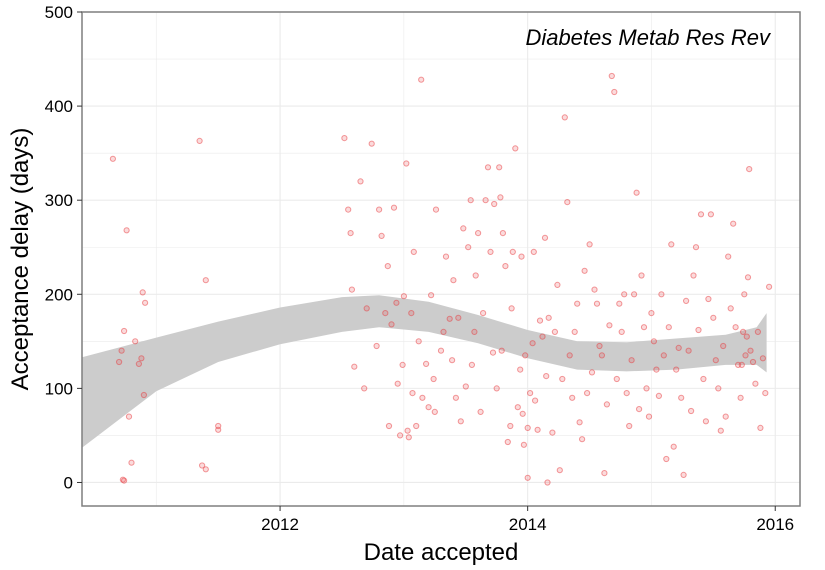  What do you see at coordinates (59, 106) in the screenshot?
I see `y-tick-label: 400` at bounding box center [59, 106].